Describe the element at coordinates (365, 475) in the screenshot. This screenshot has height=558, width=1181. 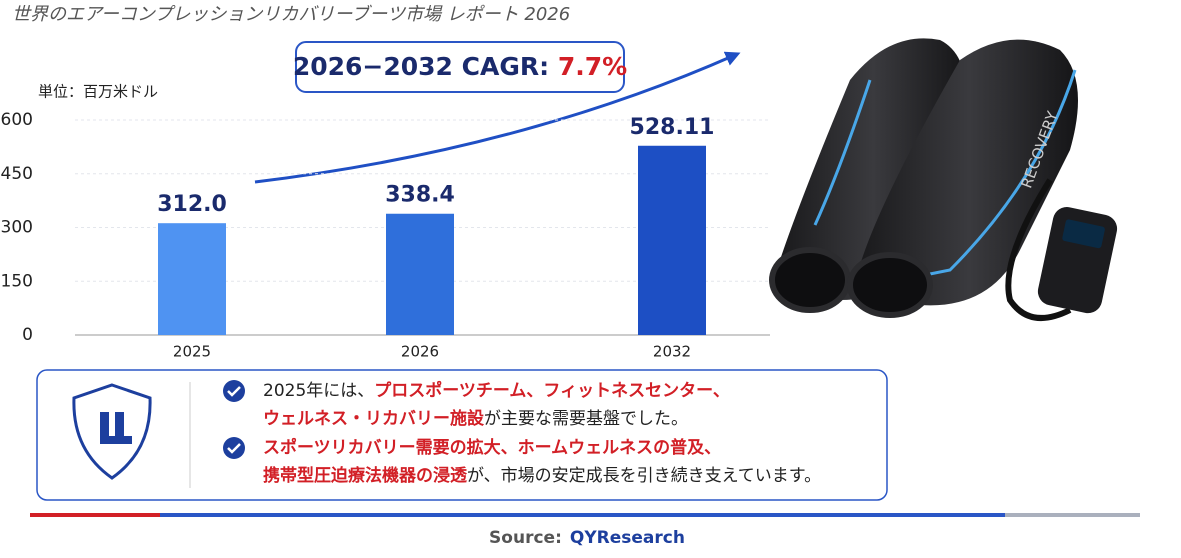
I see `highlight-text: 携帯型圧迫療法機器の浸透` at that location.